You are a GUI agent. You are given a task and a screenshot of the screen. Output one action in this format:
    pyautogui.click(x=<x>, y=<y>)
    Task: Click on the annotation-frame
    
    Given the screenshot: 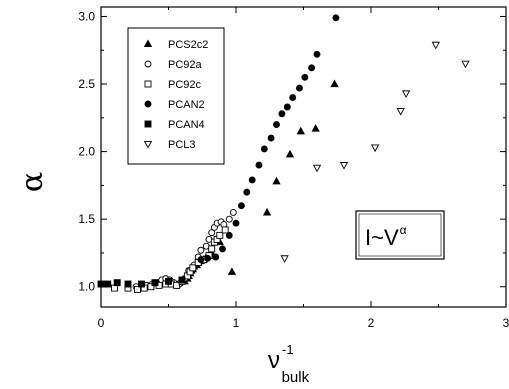 What is the action you would take?
    pyautogui.click(x=400, y=235)
    